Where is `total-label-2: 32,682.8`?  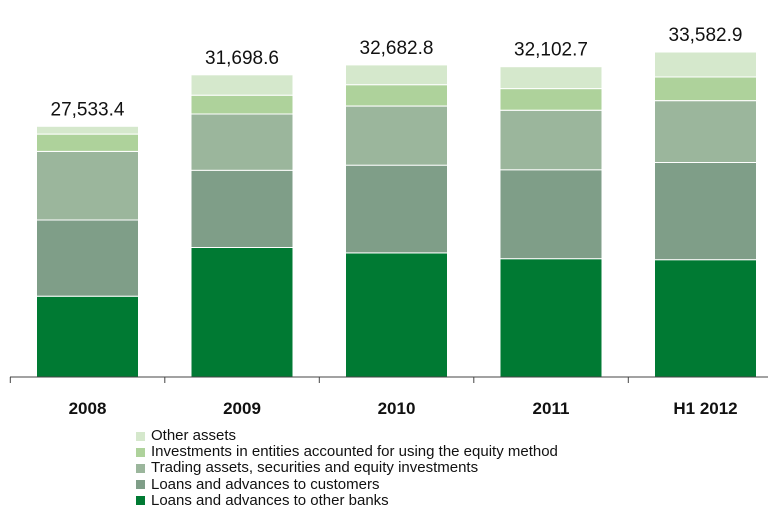
total-label-2: 32,682.8 is located at coordinates (397, 48).